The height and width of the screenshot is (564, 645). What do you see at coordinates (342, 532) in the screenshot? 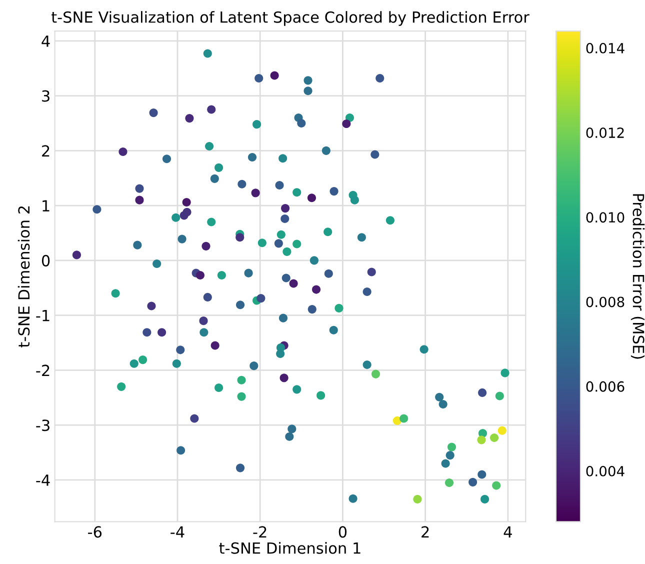
I see `x-tick-label: 0` at bounding box center [342, 532].